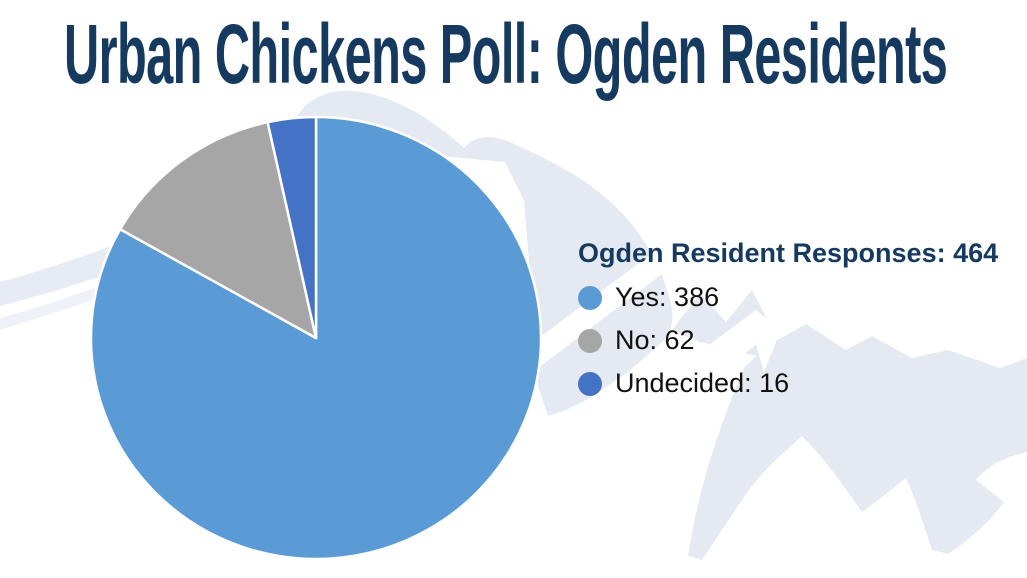  Describe the element at coordinates (702, 383) in the screenshot. I see `legend-item-label: Undecided: 16` at that location.